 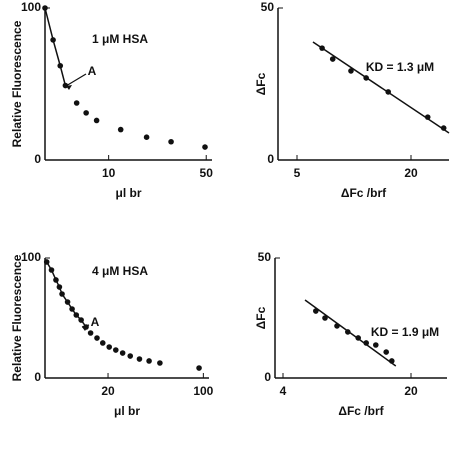 What do you see at coordinates (283, 391) in the screenshot?
I see `x-tick-label: 4` at bounding box center [283, 391].